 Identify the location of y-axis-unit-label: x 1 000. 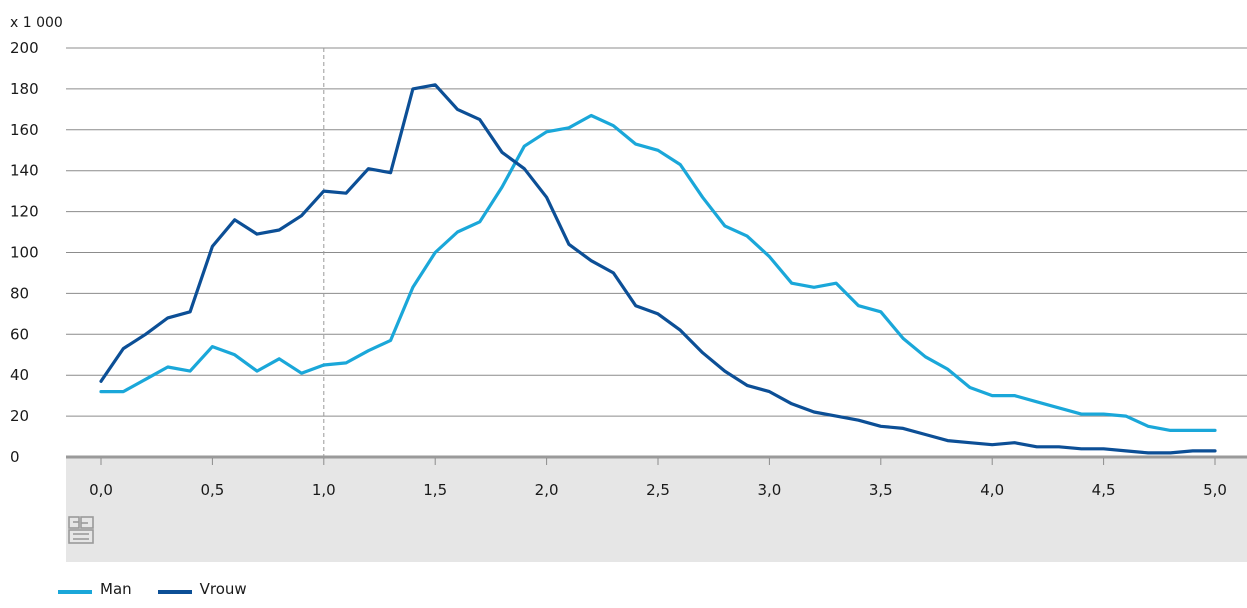
(36, 23).